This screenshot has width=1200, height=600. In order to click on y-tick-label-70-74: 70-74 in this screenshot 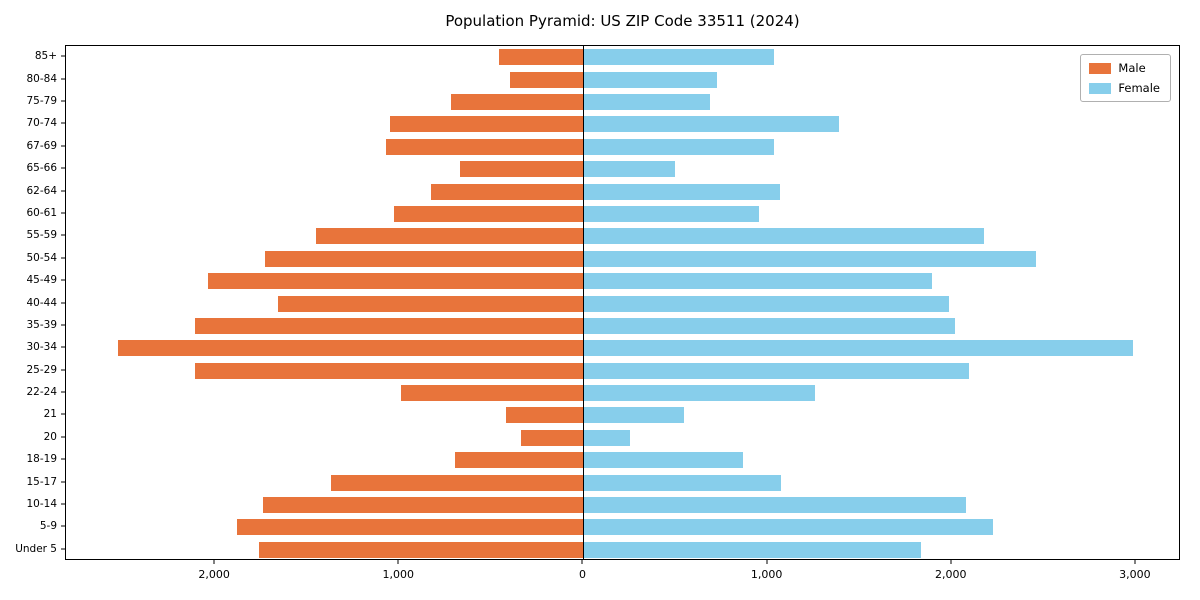, I will do `click(41, 123)`.